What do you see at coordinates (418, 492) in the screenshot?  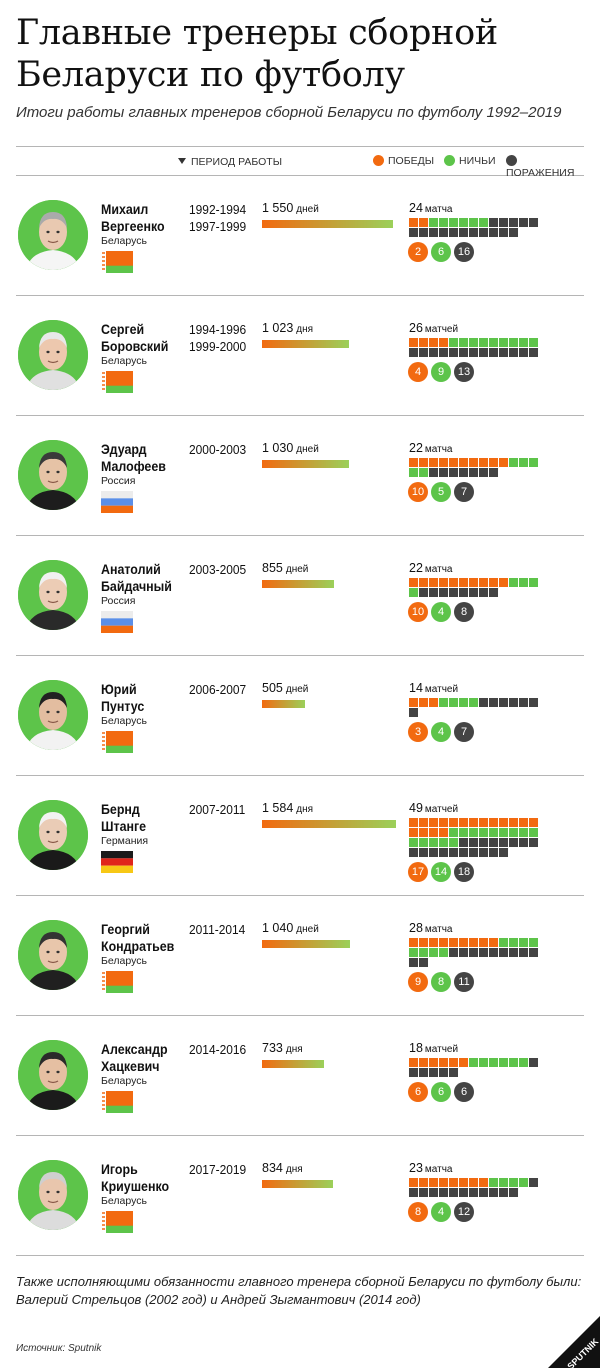 I see `wins-count-badge: 10` at bounding box center [418, 492].